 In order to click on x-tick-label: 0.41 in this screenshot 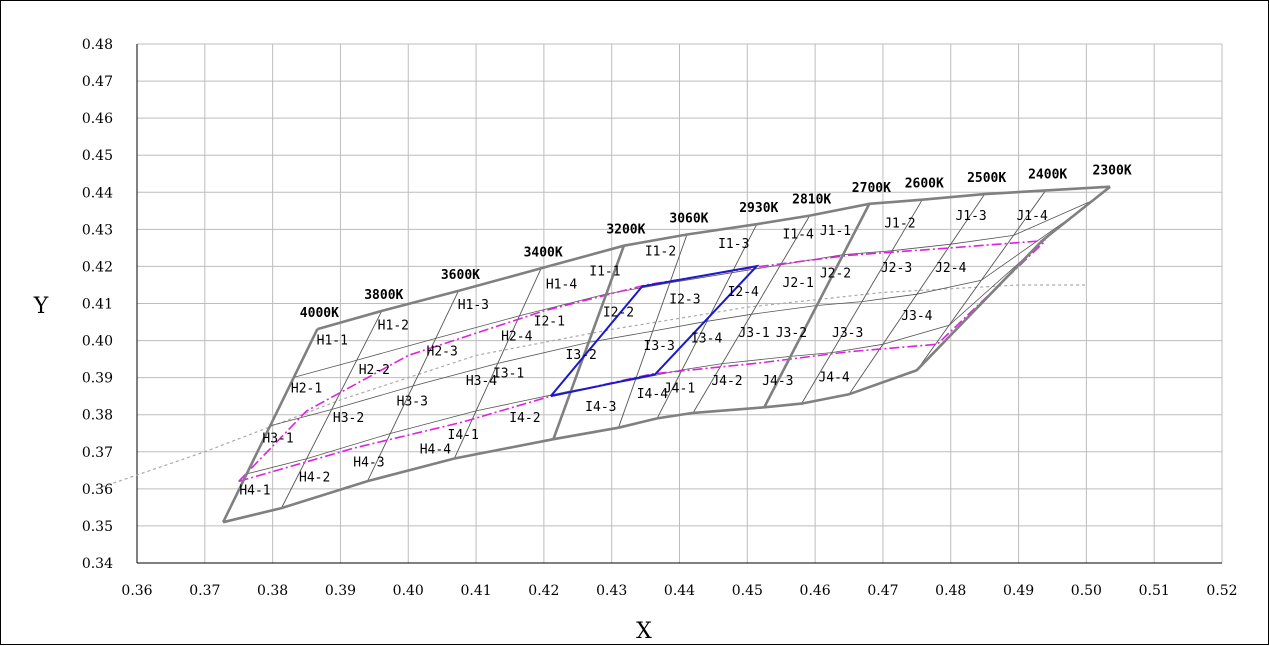, I will do `click(475, 591)`.